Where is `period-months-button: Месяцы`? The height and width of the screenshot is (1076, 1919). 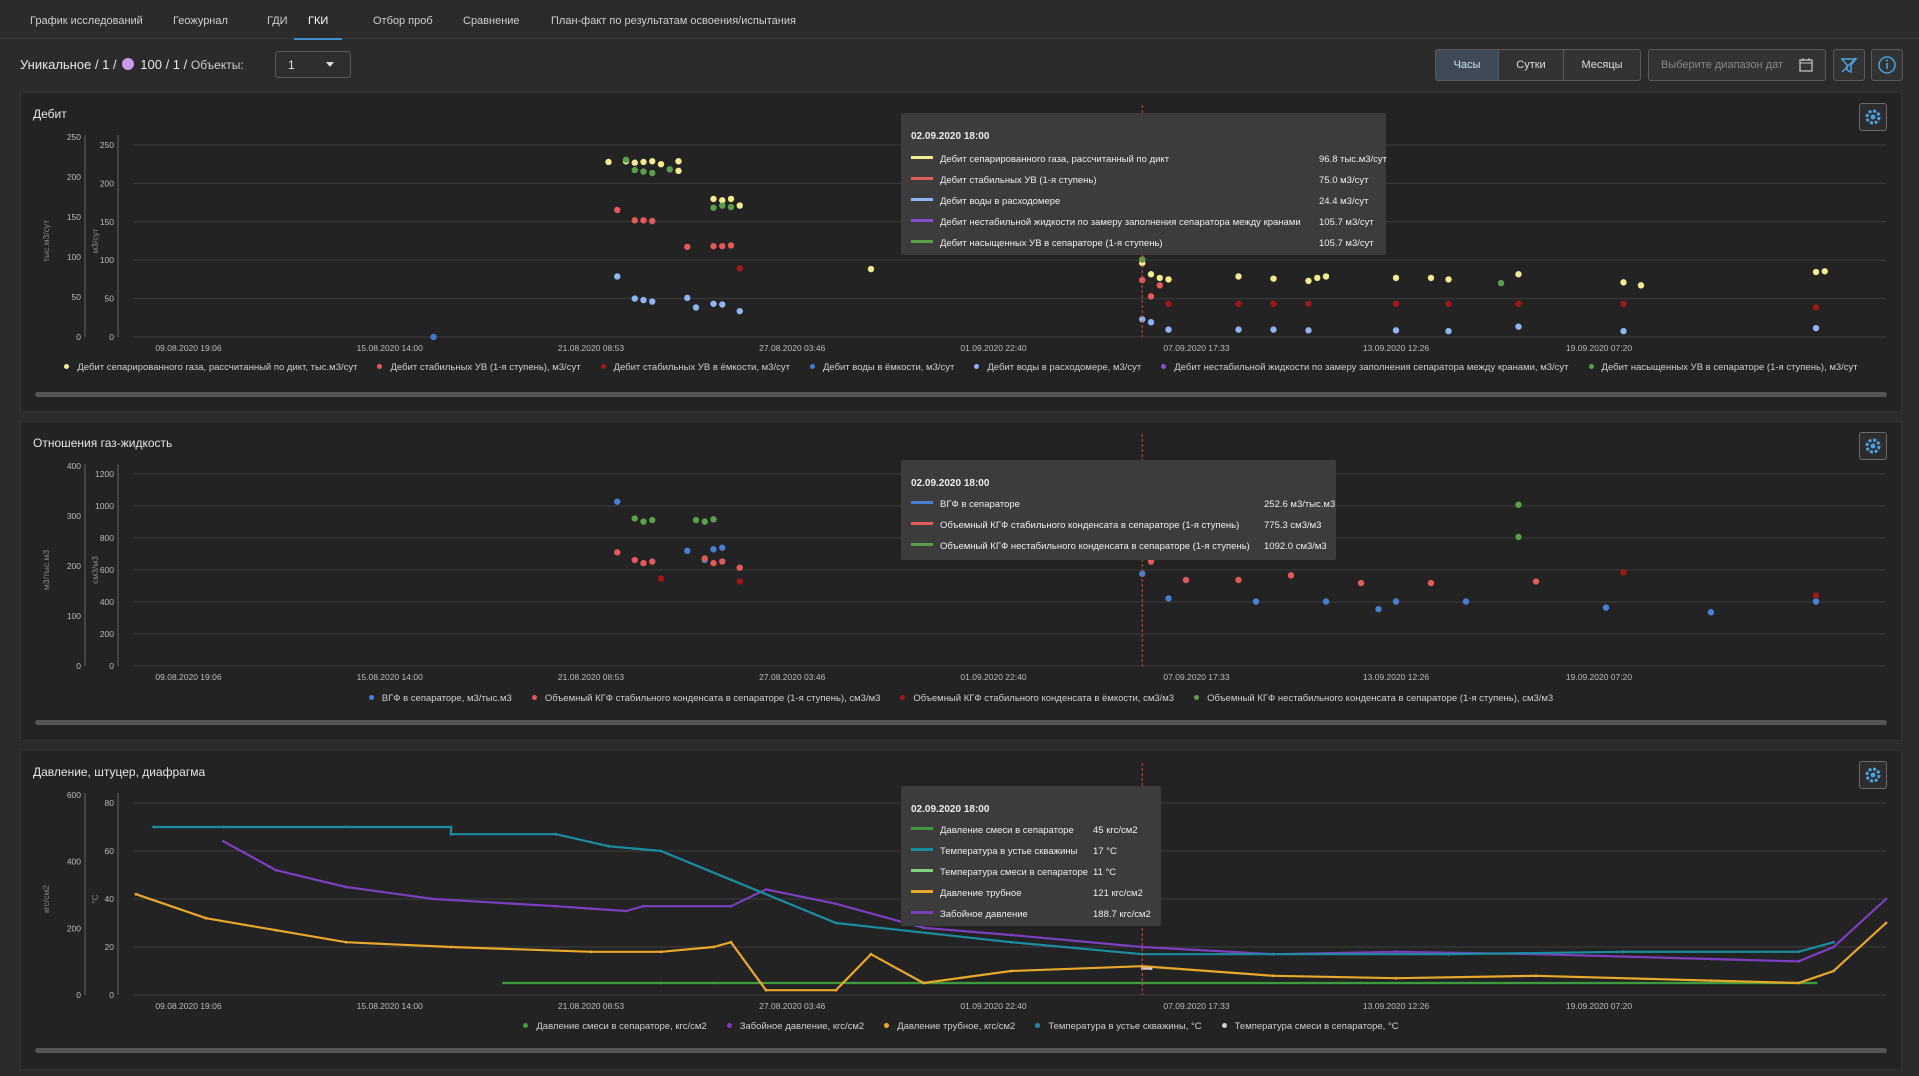 period-months-button: Месяцы is located at coordinates (1602, 65).